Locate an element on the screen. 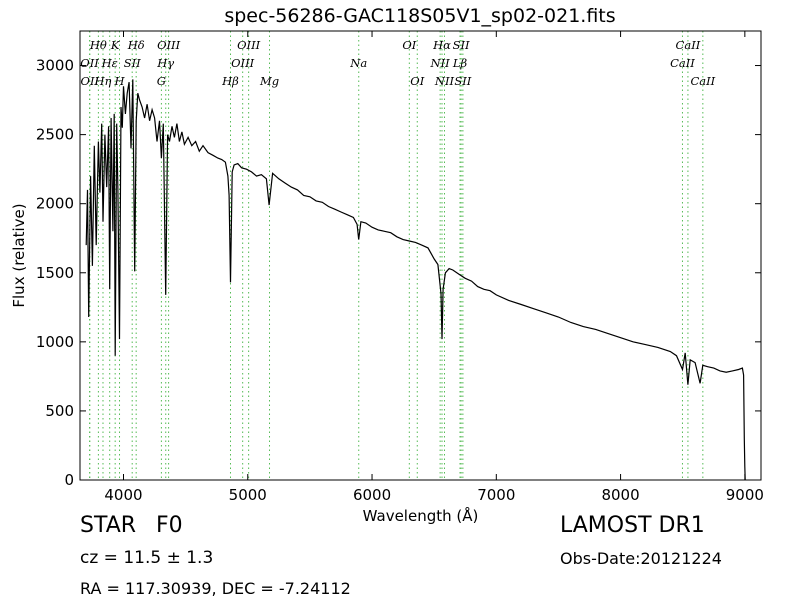  line-label: Hβ is located at coordinates (230, 81).